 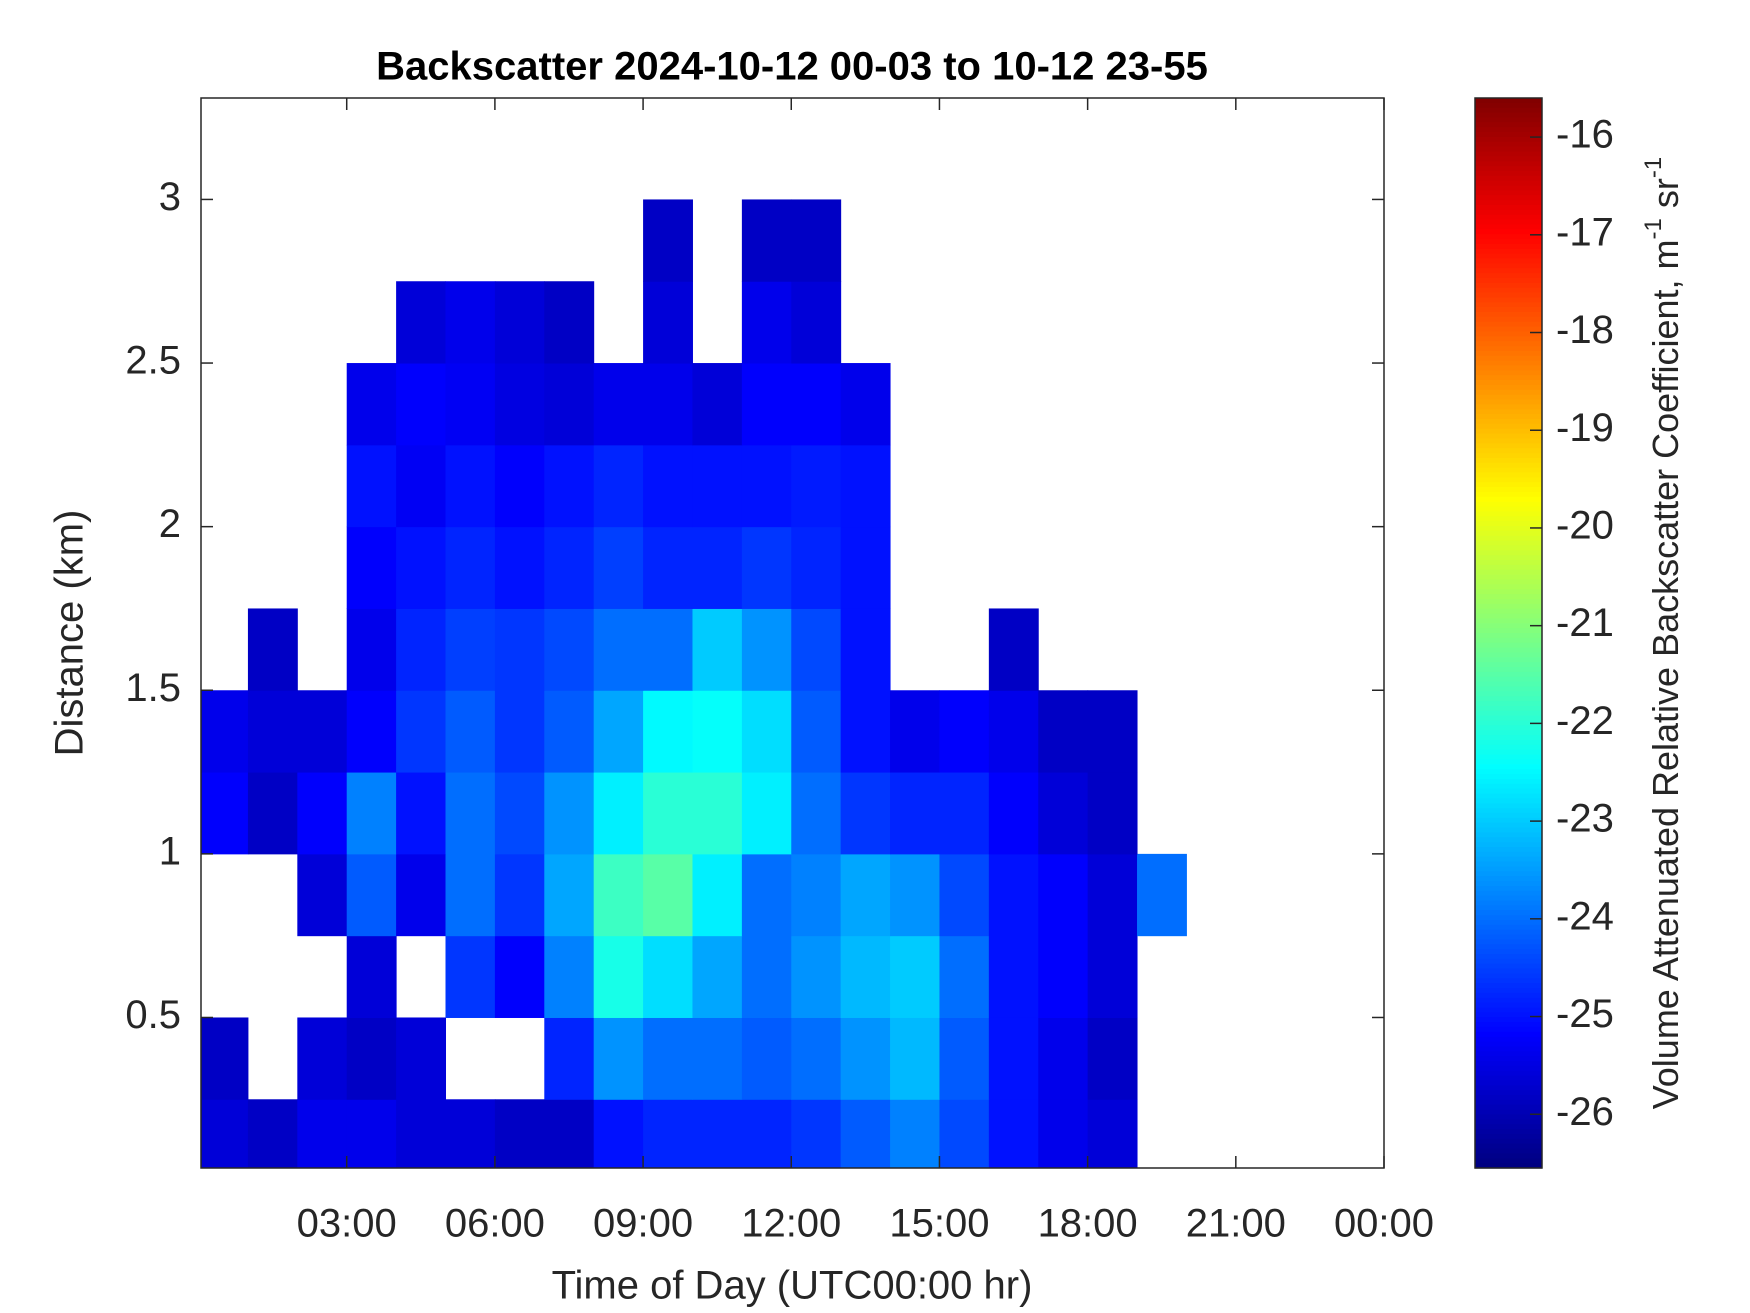 I want to click on colorbar-tick-label: -16, so click(x=1585, y=135).